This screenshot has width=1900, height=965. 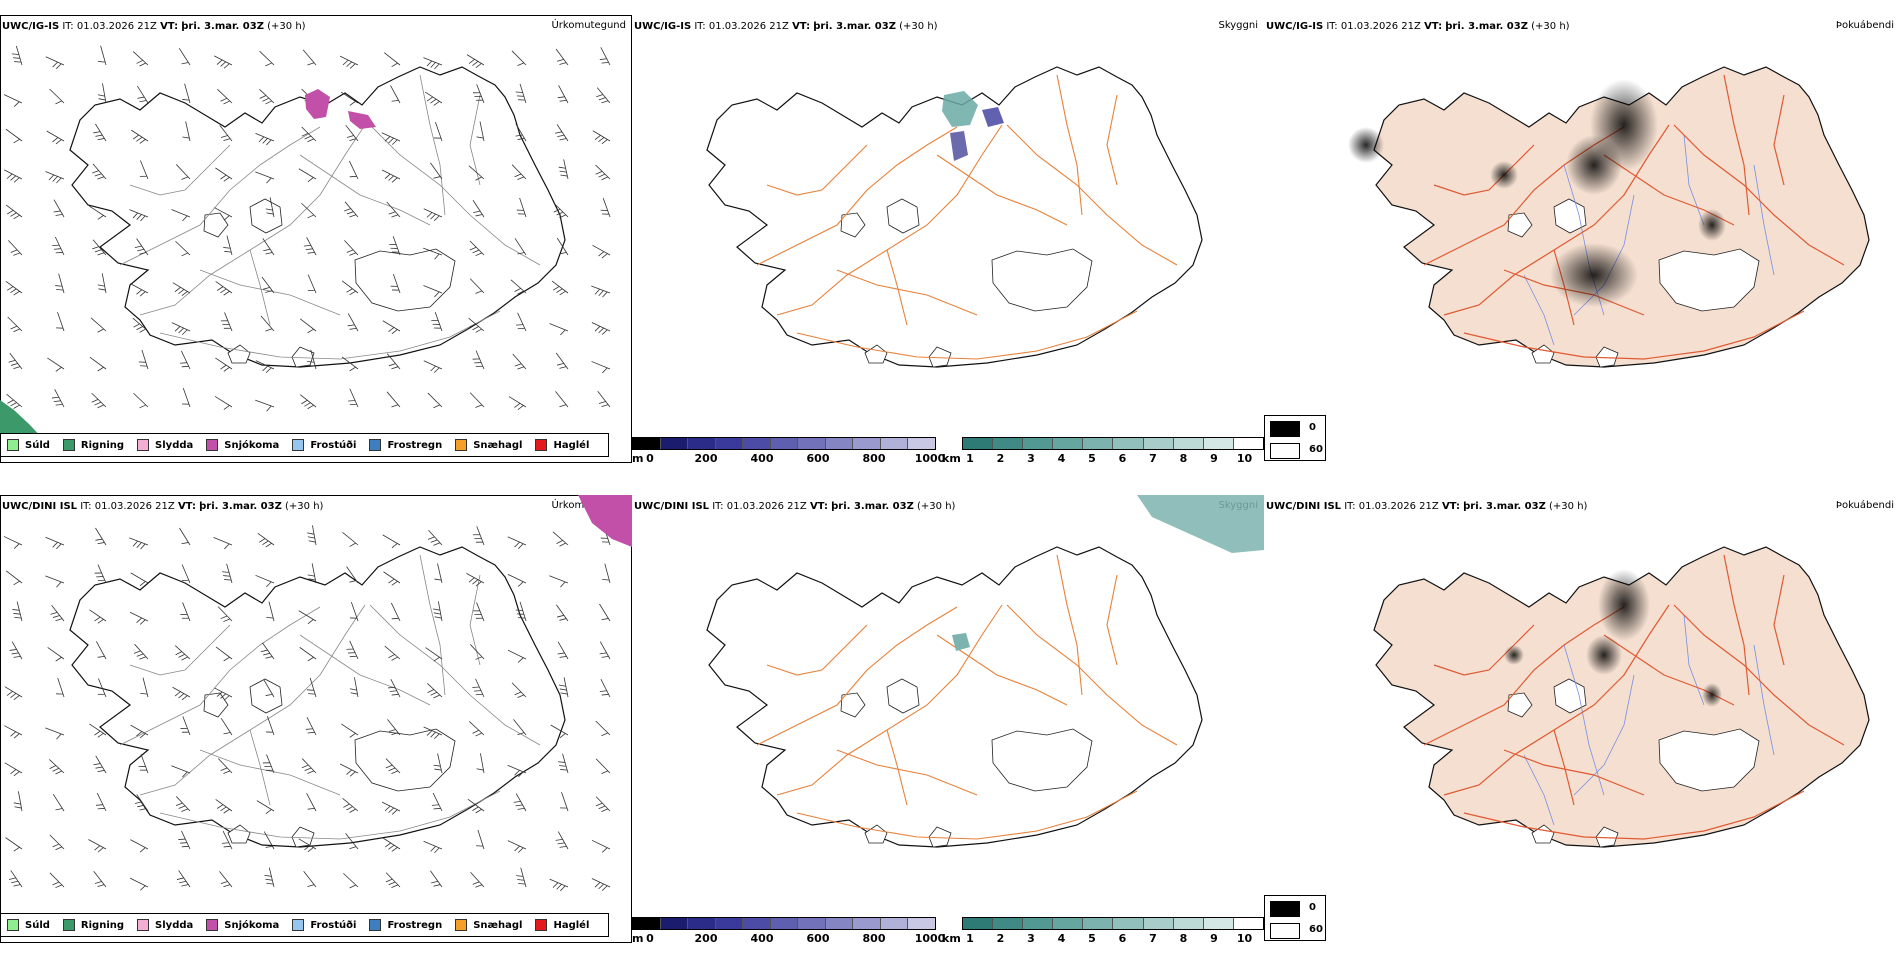 What do you see at coordinates (251, 925) in the screenshot?
I see `legend-label: Snjókoma` at bounding box center [251, 925].